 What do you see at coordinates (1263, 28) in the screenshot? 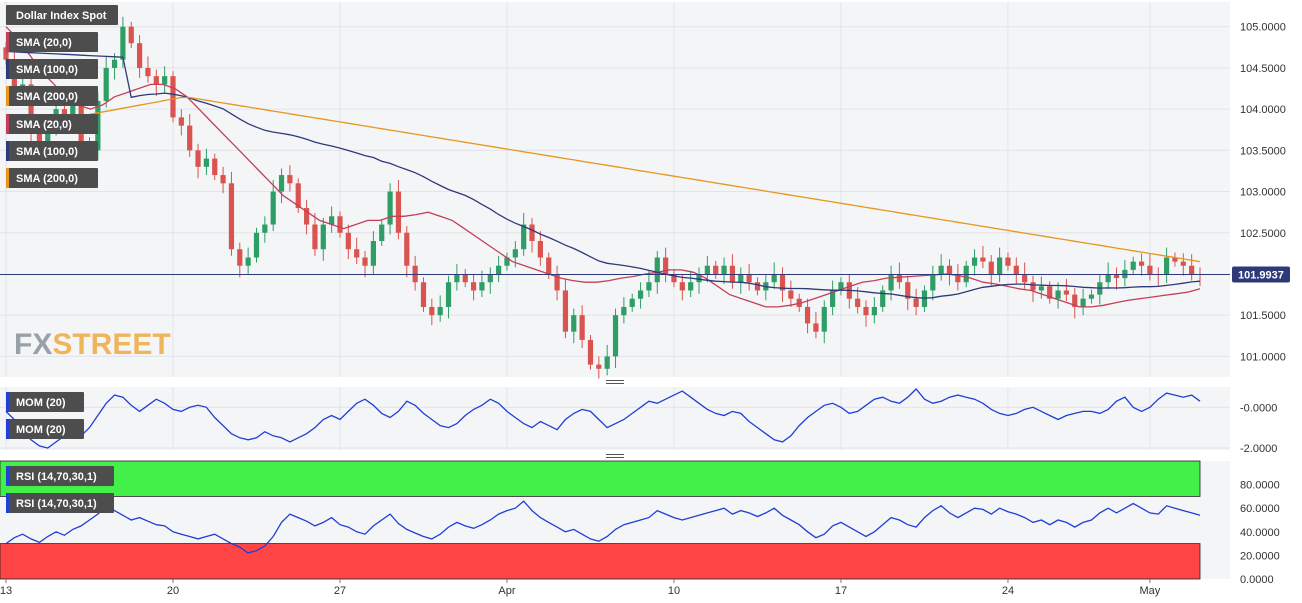
I see `price-y-tick-label: 105.0000` at bounding box center [1263, 28].